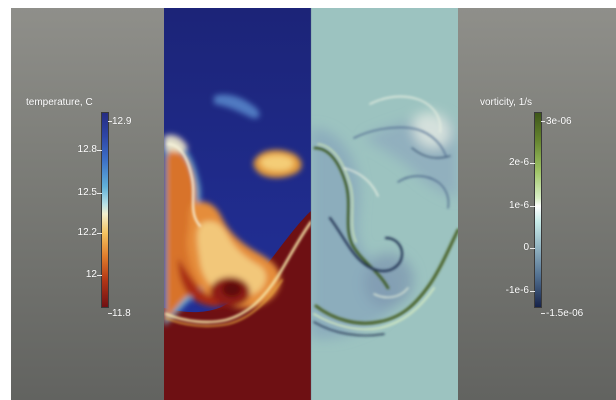  I want to click on vorticity-tick-label: -1e-6, so click(517, 290).